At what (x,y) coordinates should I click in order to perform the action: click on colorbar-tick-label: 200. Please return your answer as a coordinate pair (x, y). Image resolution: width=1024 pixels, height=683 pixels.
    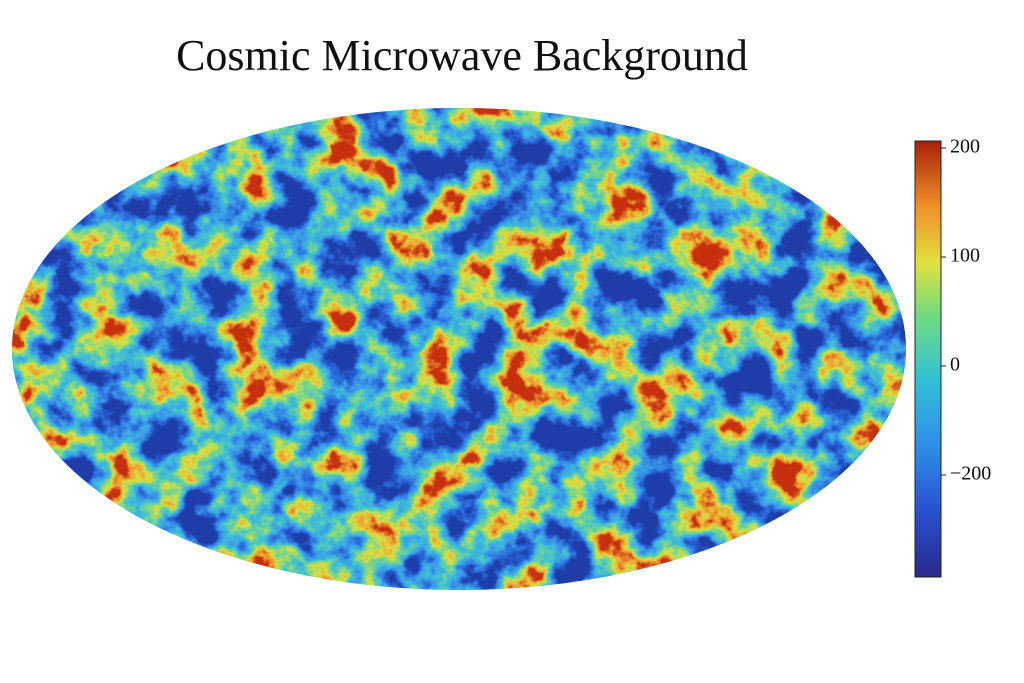
    Looking at the image, I should click on (965, 147).